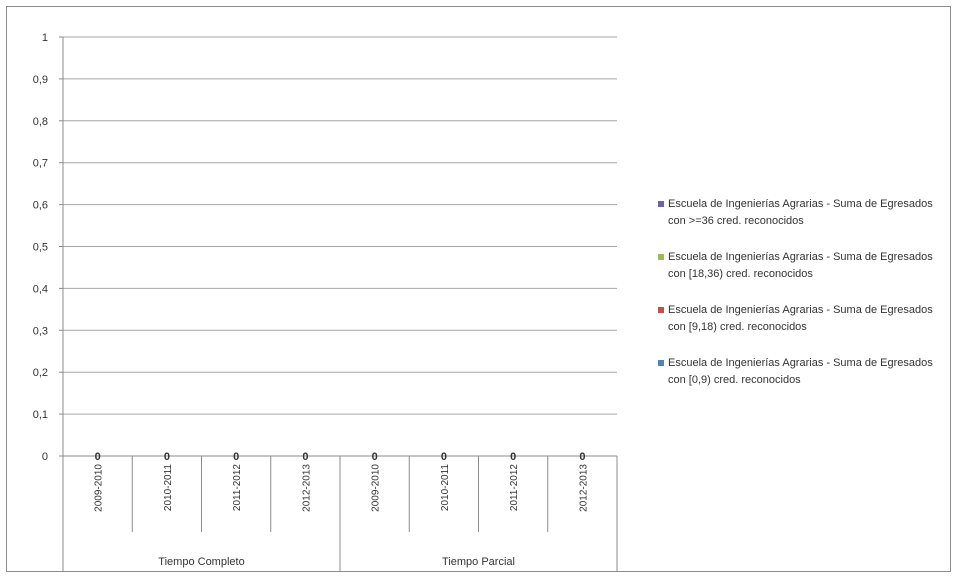 This screenshot has width=959, height=578. Describe the element at coordinates (40, 373) in the screenshot. I see `y-tick-label: 0,2` at that location.